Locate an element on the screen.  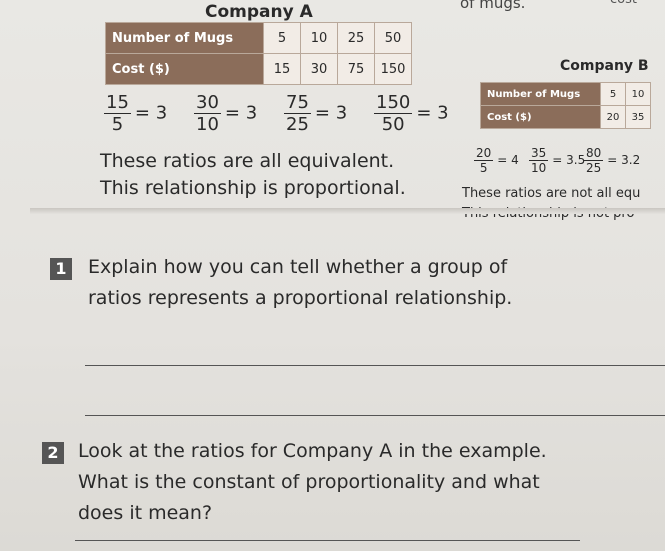
table-row: Number of Mugs 5 10 25 50 is located at coordinates (258, 38).